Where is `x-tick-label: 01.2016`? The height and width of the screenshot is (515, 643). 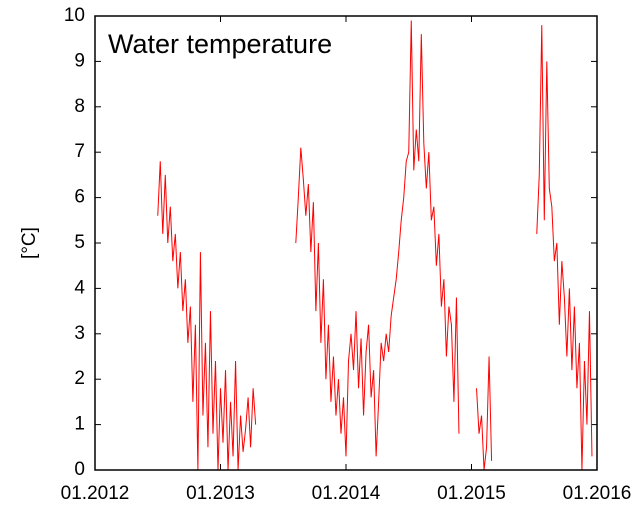
x-tick-label: 01.2016 is located at coordinates (597, 493).